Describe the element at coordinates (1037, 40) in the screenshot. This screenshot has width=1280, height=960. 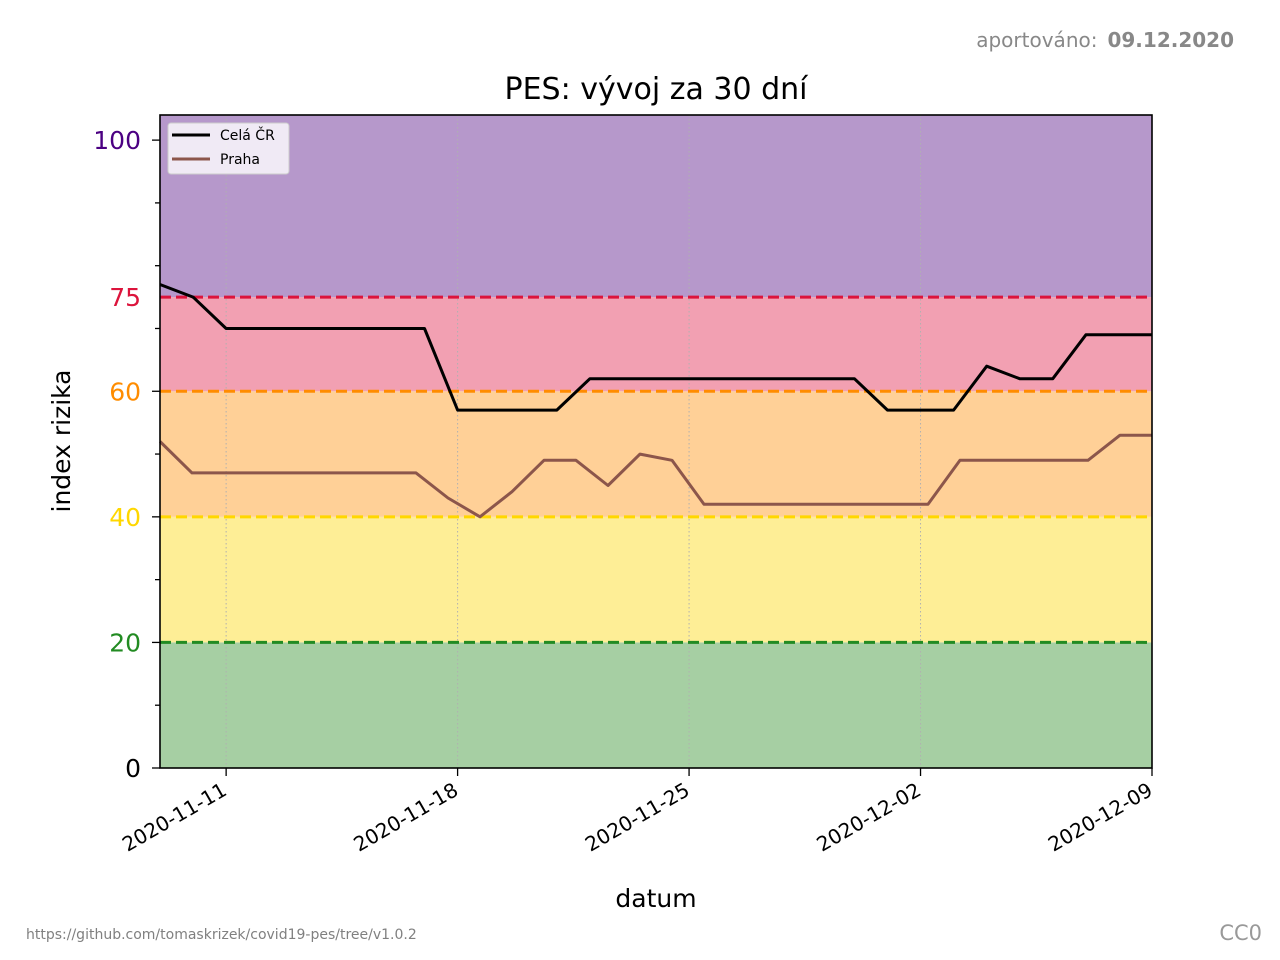
I see `report-date-label: aportováno:` at that location.